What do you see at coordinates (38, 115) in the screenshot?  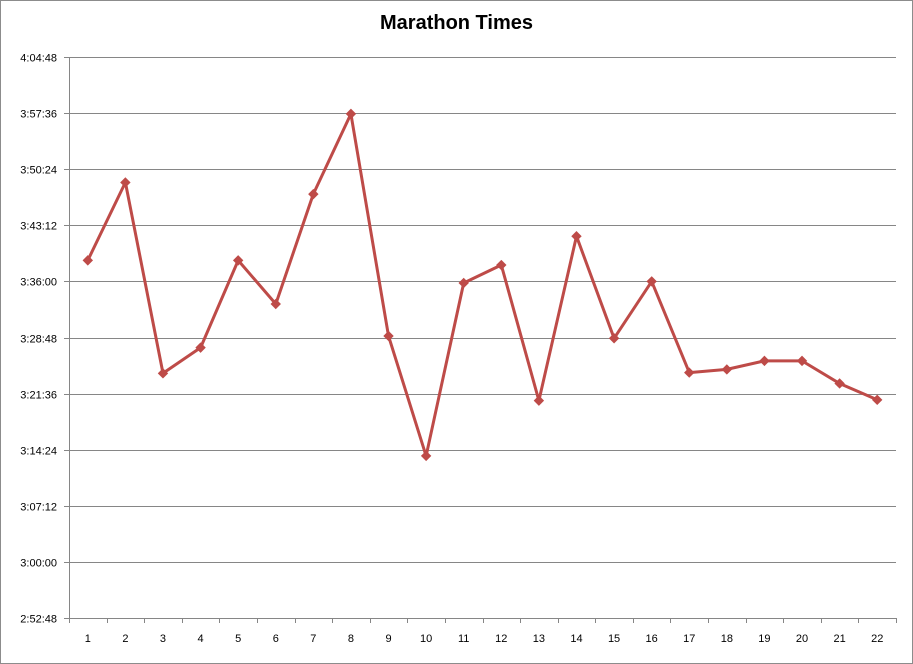 I see `y-tick-label-9: 3:57:36` at bounding box center [38, 115].